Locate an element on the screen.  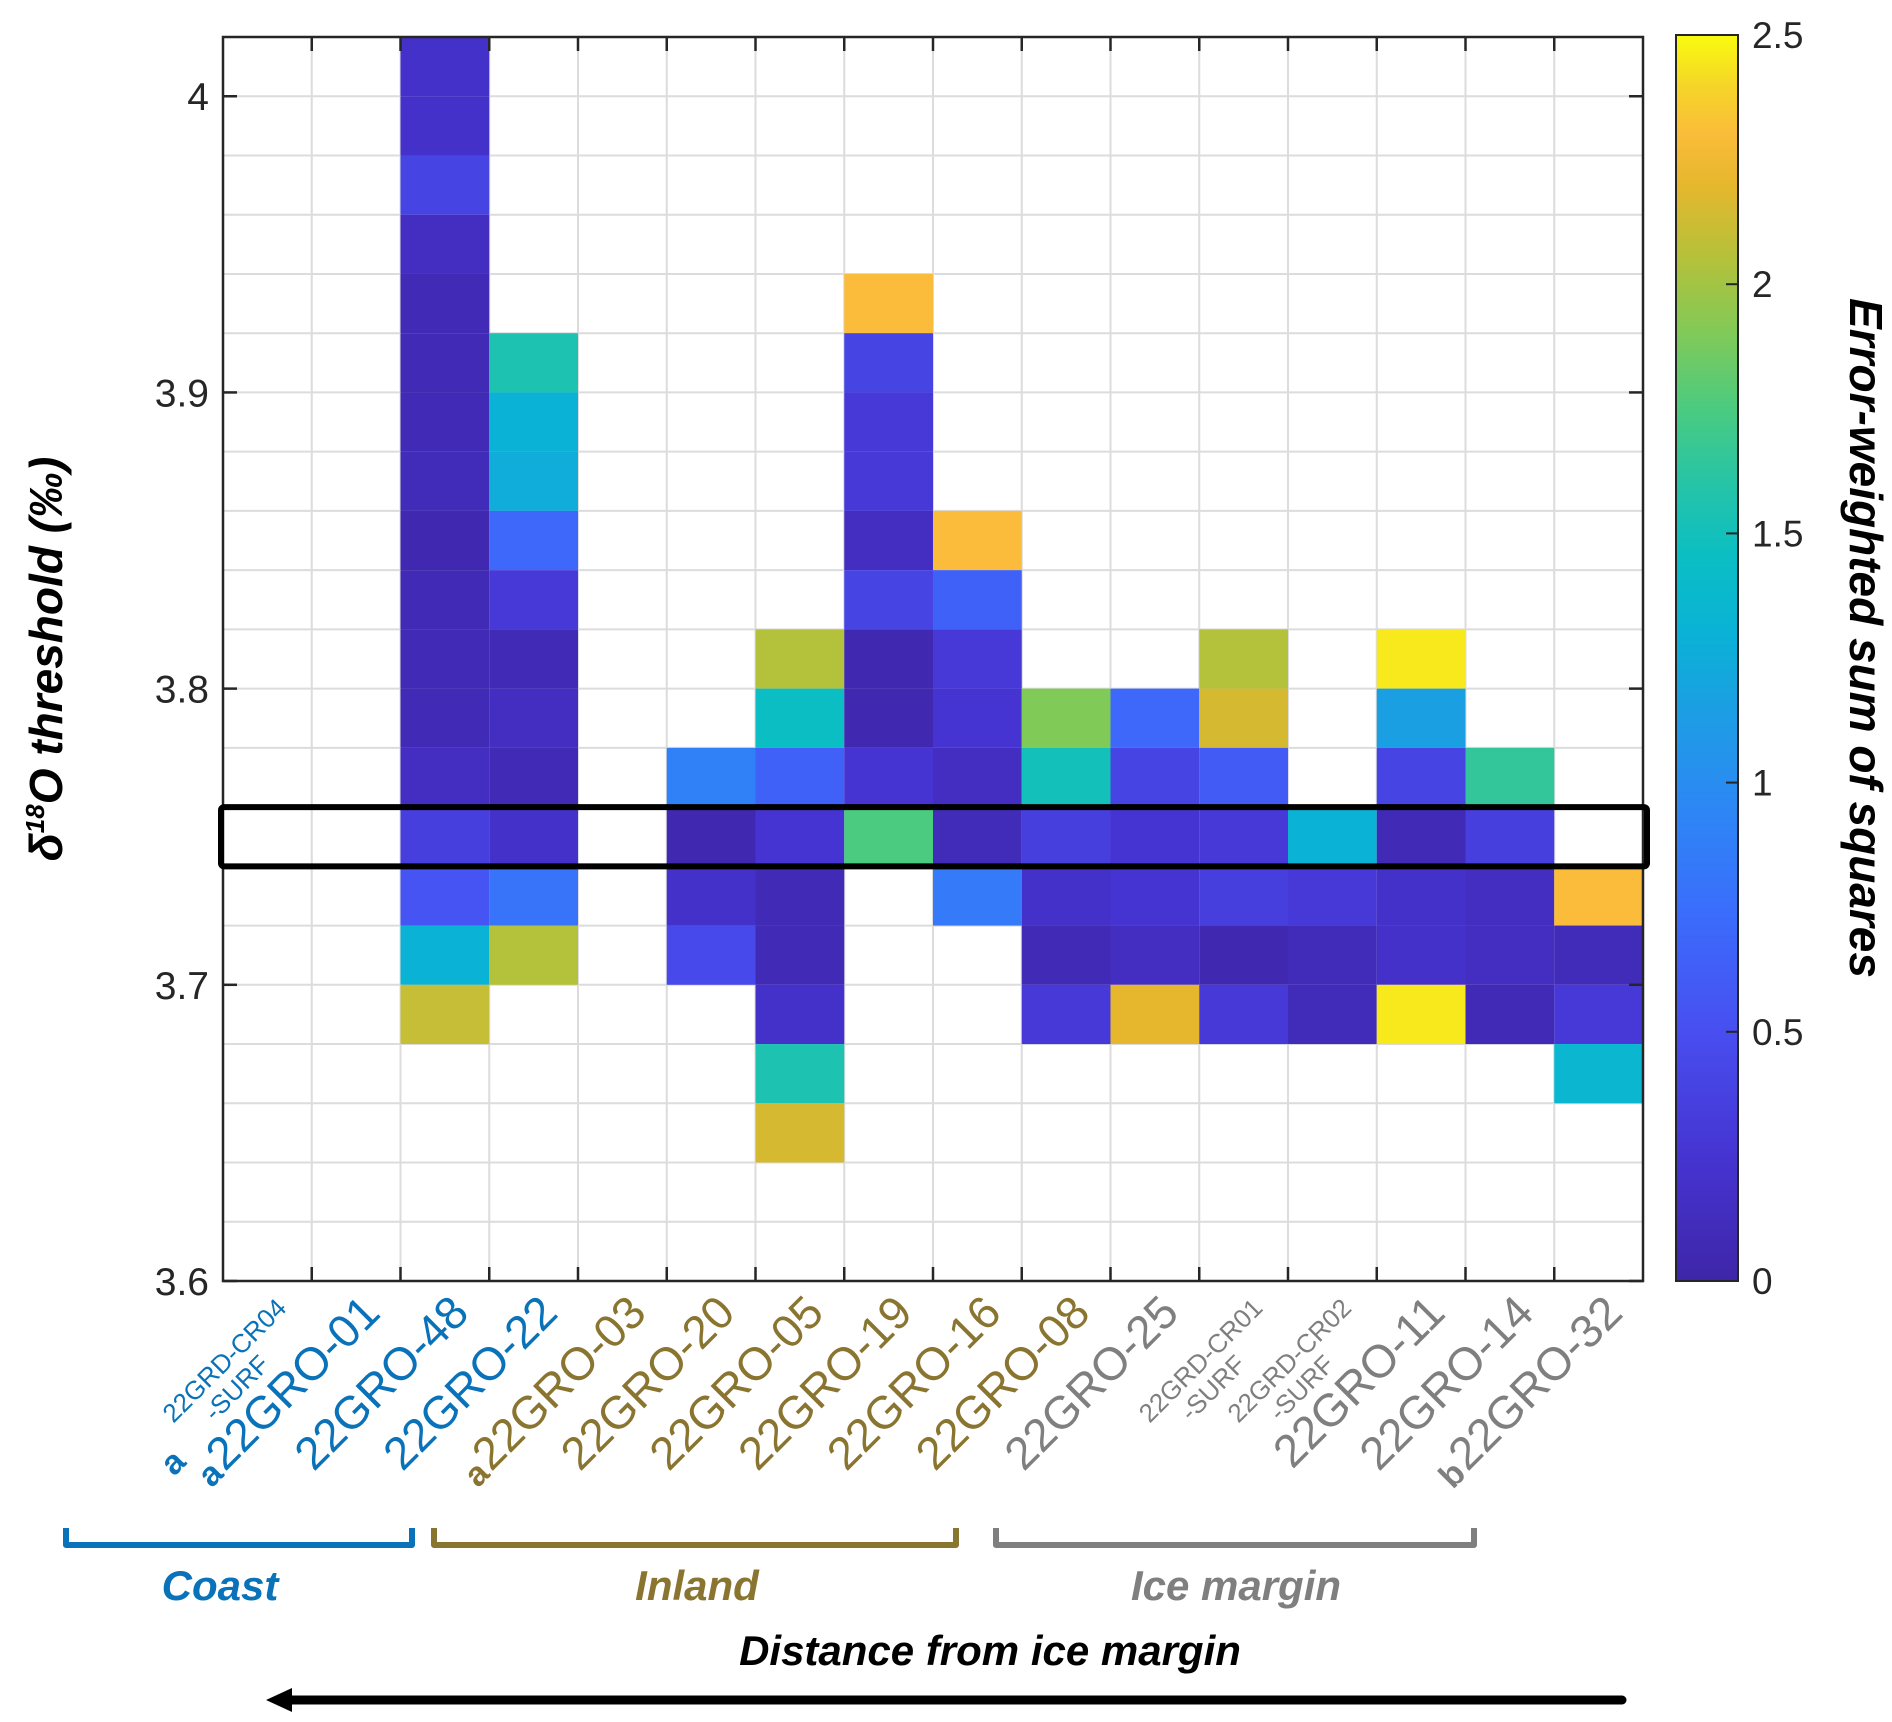
distance-arrow is located at coordinates (946, 1700).